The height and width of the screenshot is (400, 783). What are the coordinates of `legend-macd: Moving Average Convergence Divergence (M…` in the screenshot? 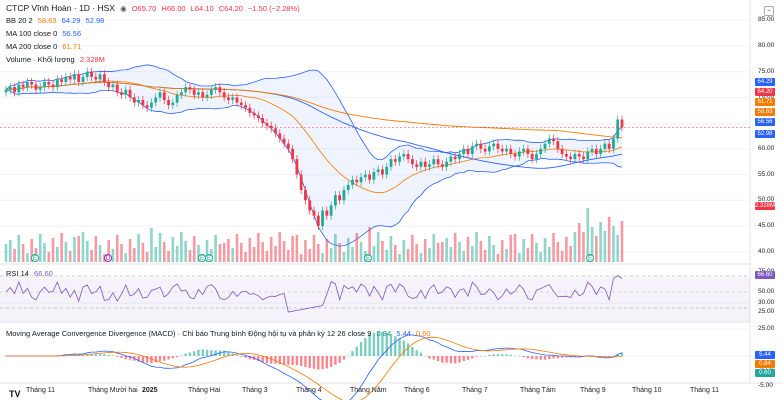 It's located at (220, 334).